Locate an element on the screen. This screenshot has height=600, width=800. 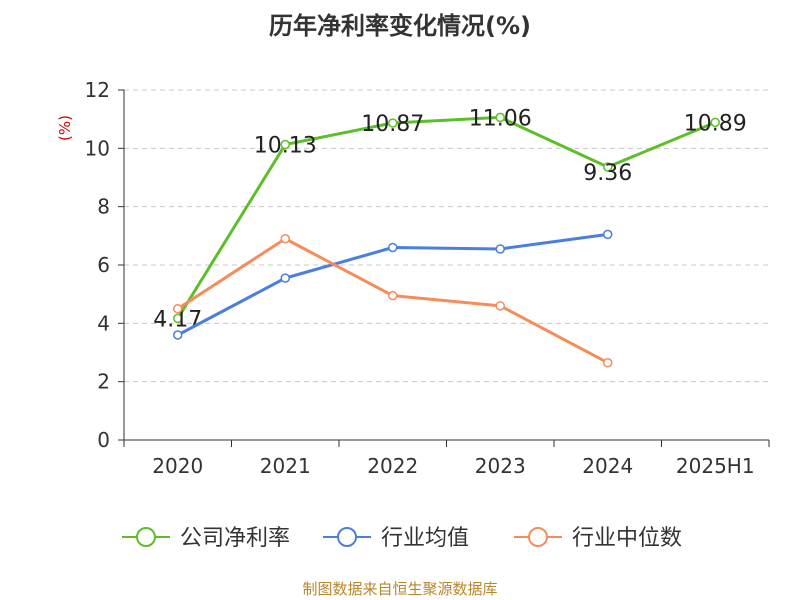
data-label: 11.06 is located at coordinates (500, 118).